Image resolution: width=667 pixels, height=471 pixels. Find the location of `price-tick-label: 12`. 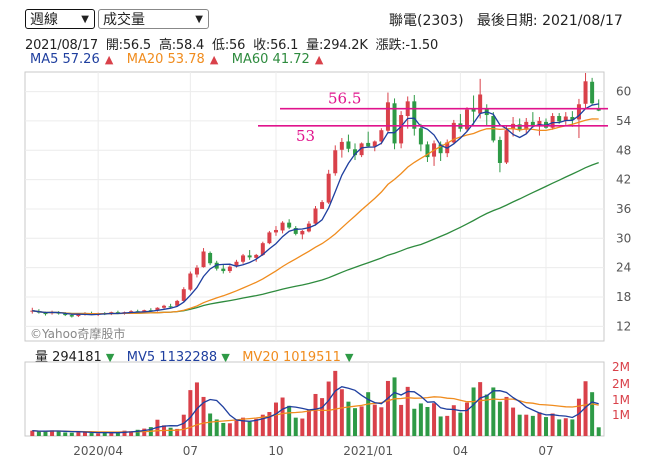

price-tick-label: 12 is located at coordinates (623, 326).